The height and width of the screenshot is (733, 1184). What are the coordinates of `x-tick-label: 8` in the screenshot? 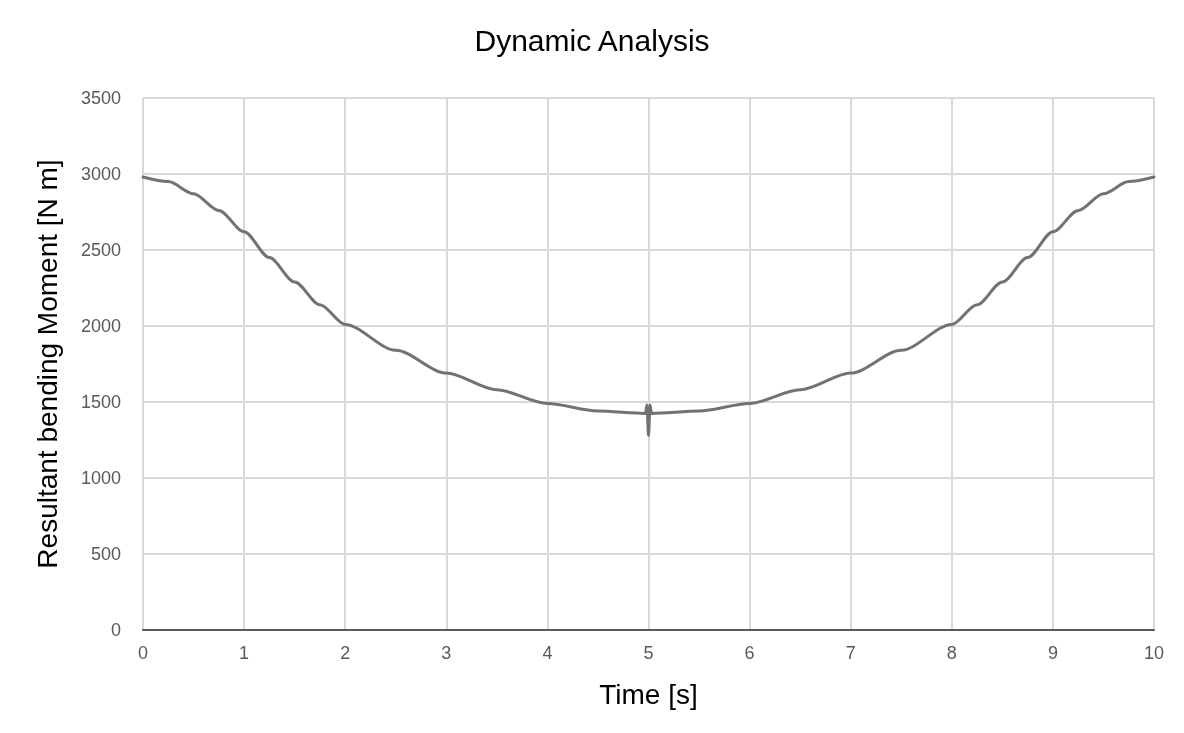 It's located at (951, 653).